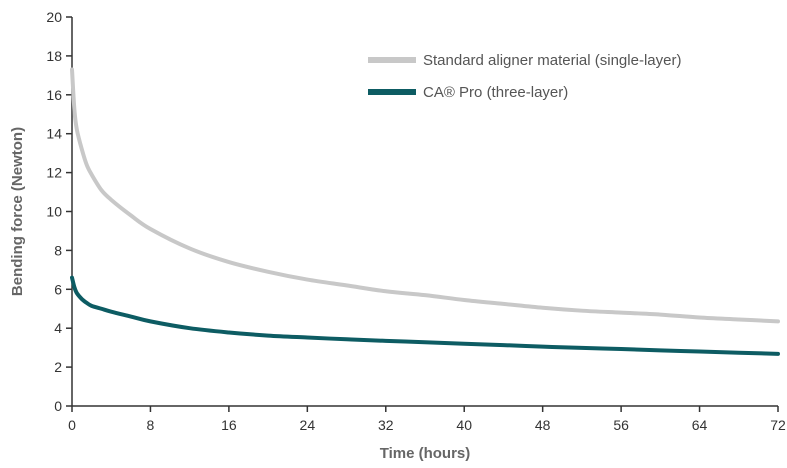 The image size is (787, 468). What do you see at coordinates (543, 425) in the screenshot?
I see `x-tick-label: 48` at bounding box center [543, 425].